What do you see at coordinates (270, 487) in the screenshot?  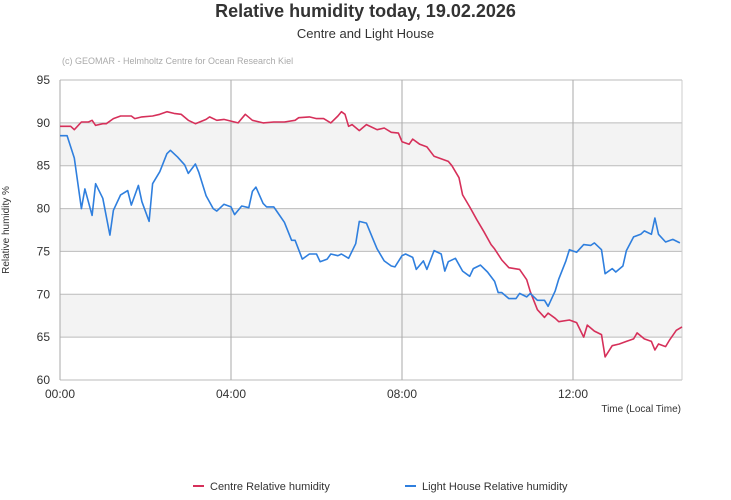 I see `legend-item-label: Centre Relative humidity` at bounding box center [270, 487].